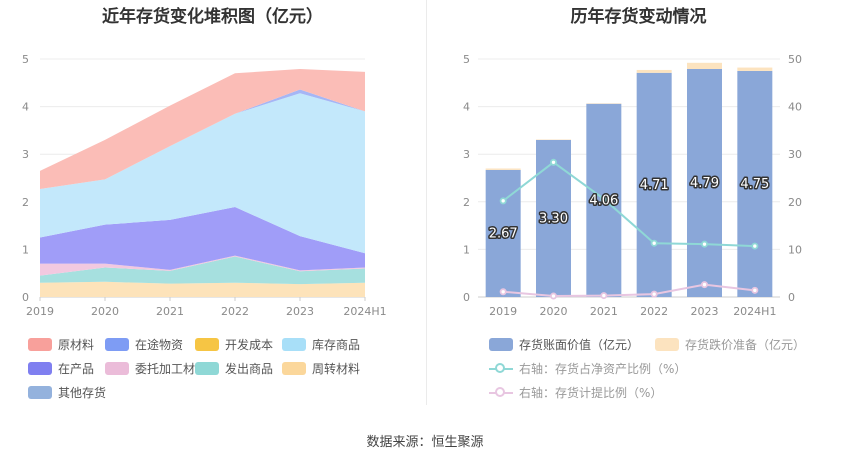  Describe the element at coordinates (591, 393) in the screenshot. I see `legend-label: 右轴：存货计提比例（%）` at that location.